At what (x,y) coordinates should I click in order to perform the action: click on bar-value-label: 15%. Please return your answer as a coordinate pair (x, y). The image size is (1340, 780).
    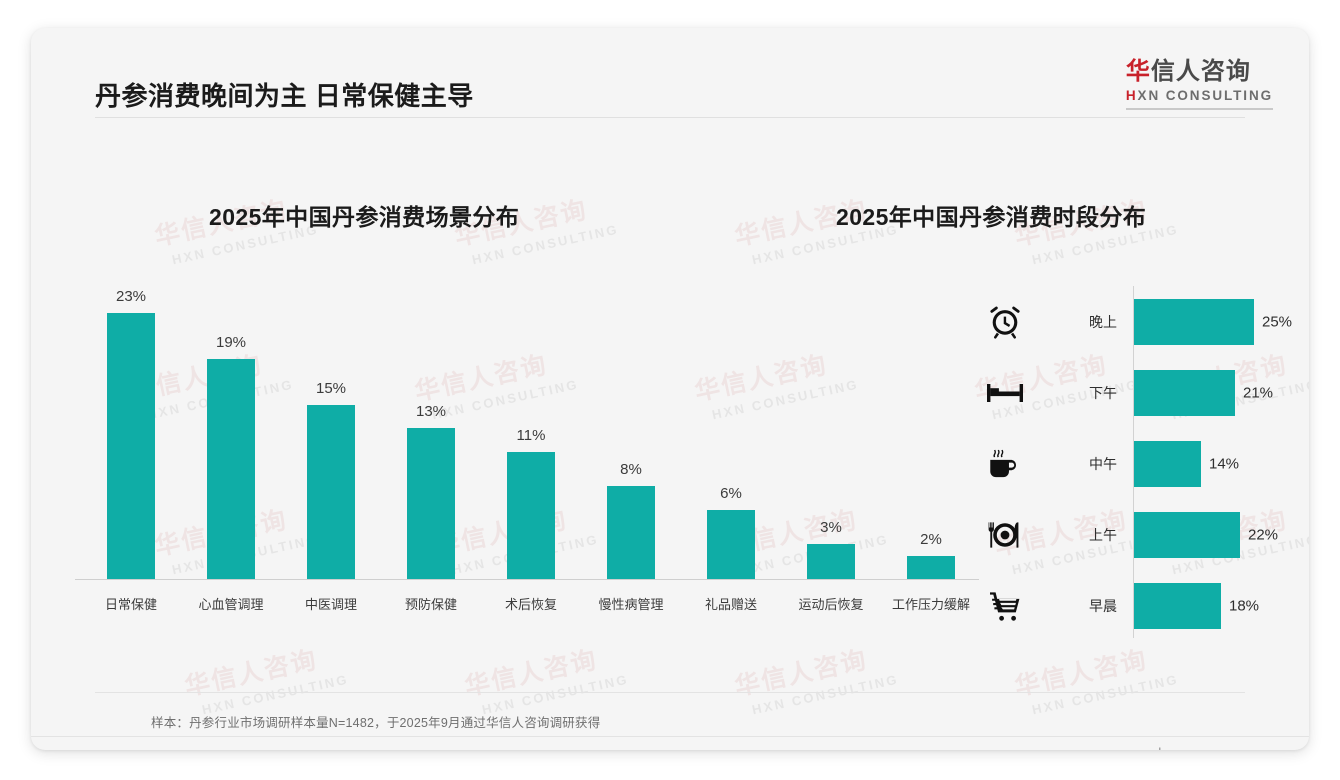
    Looking at the image, I should click on (331, 388).